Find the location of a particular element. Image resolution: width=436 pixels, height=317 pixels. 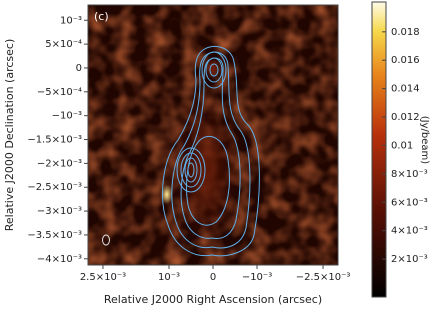

panel-label: (c) is located at coordinates (101, 16).